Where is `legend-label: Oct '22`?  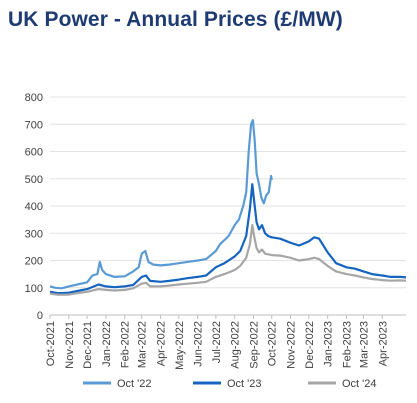
legend-label: Oct '22 is located at coordinates (134, 384).